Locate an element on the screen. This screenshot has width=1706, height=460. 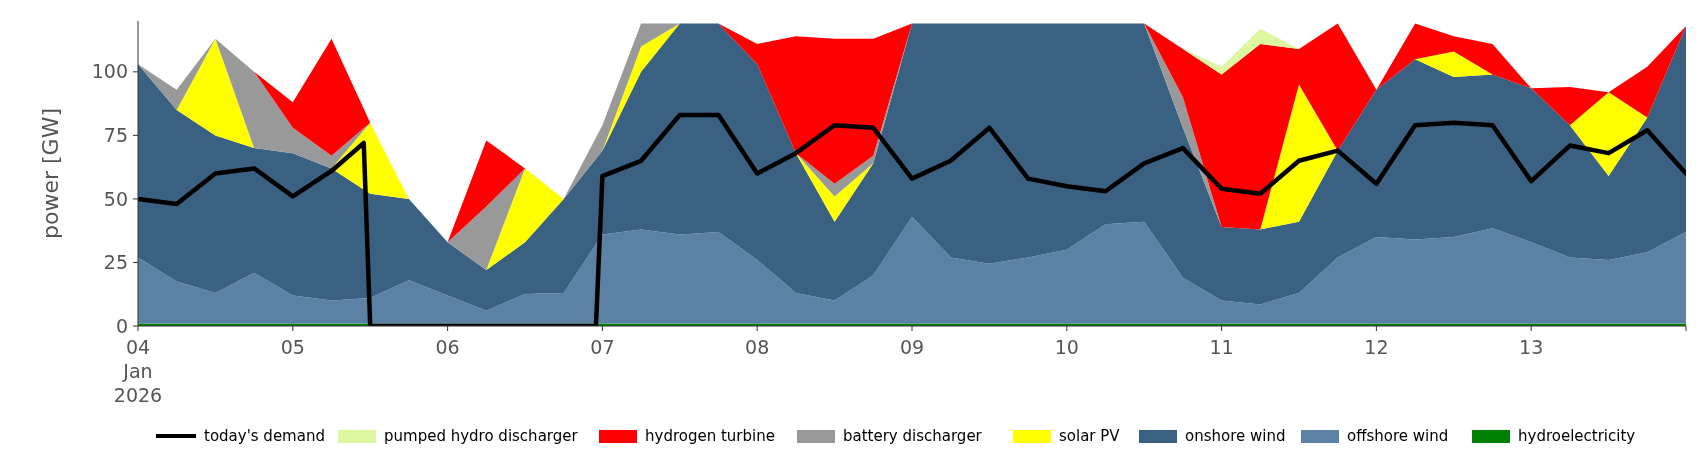
legend-label: today's demand is located at coordinates (264, 436).